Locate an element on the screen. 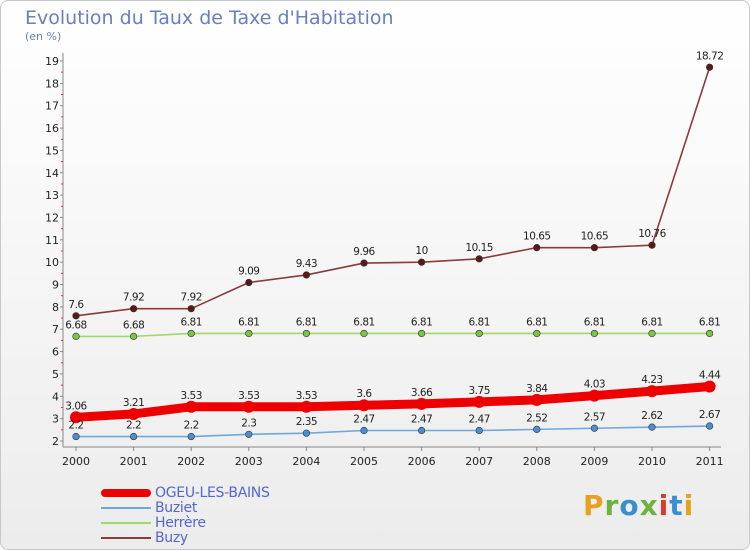  data-label-ogeu-les-bains: 3.6 is located at coordinates (364, 394).